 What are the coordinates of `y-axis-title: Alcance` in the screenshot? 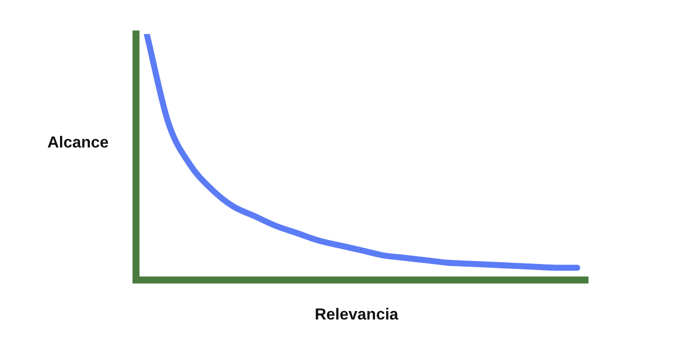 It's located at (78, 143).